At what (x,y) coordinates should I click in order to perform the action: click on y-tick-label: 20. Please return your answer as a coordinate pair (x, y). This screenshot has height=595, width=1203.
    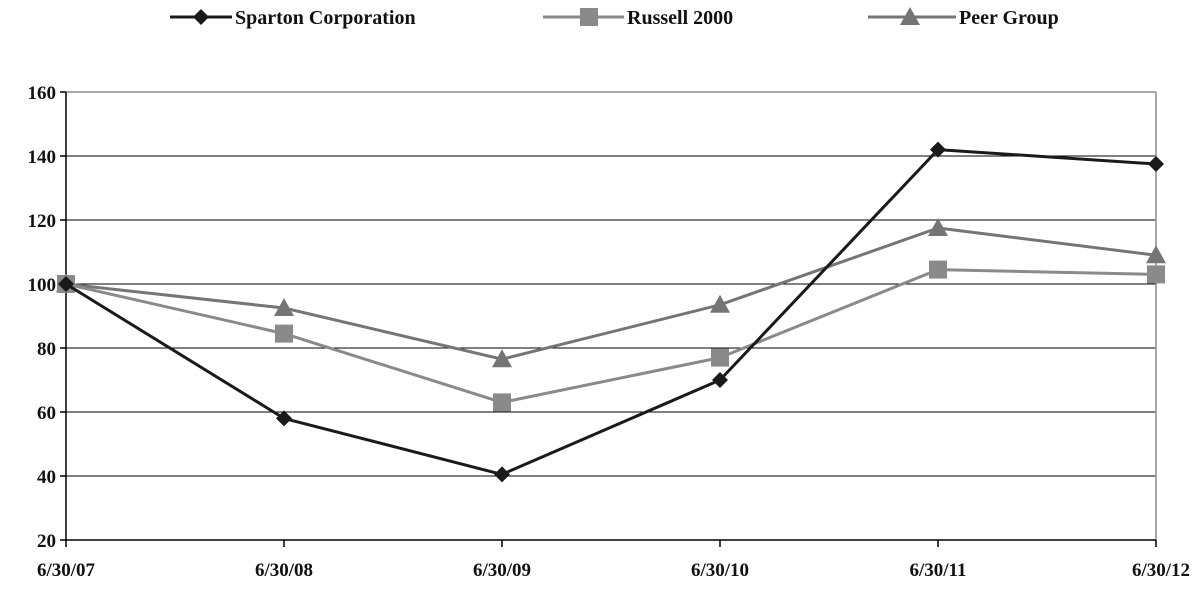
    Looking at the image, I should click on (46, 541).